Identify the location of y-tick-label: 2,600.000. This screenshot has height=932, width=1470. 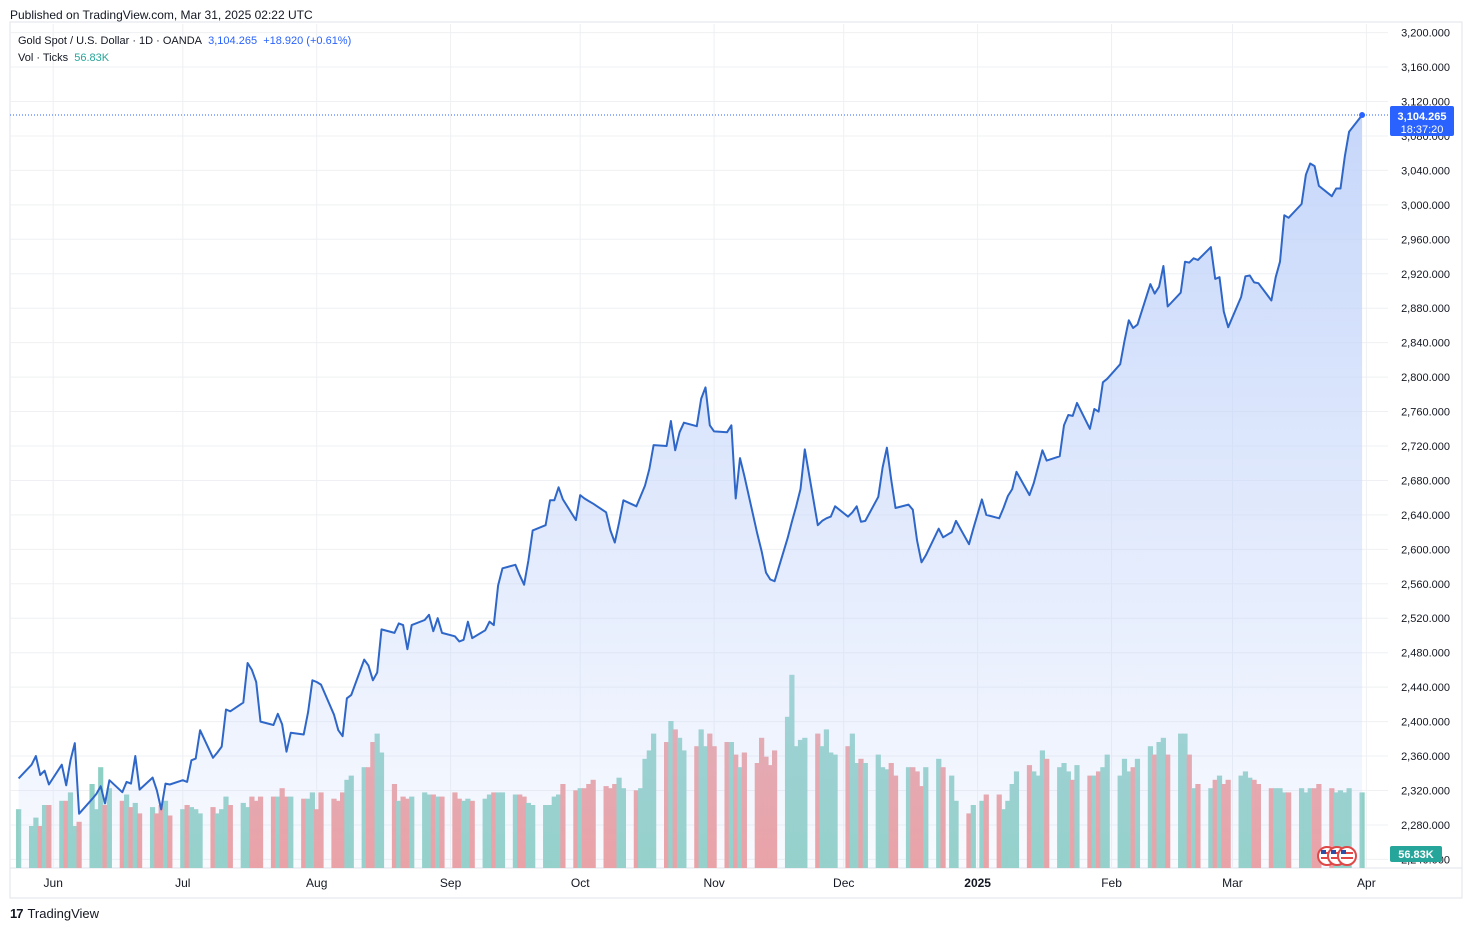
(1425, 550).